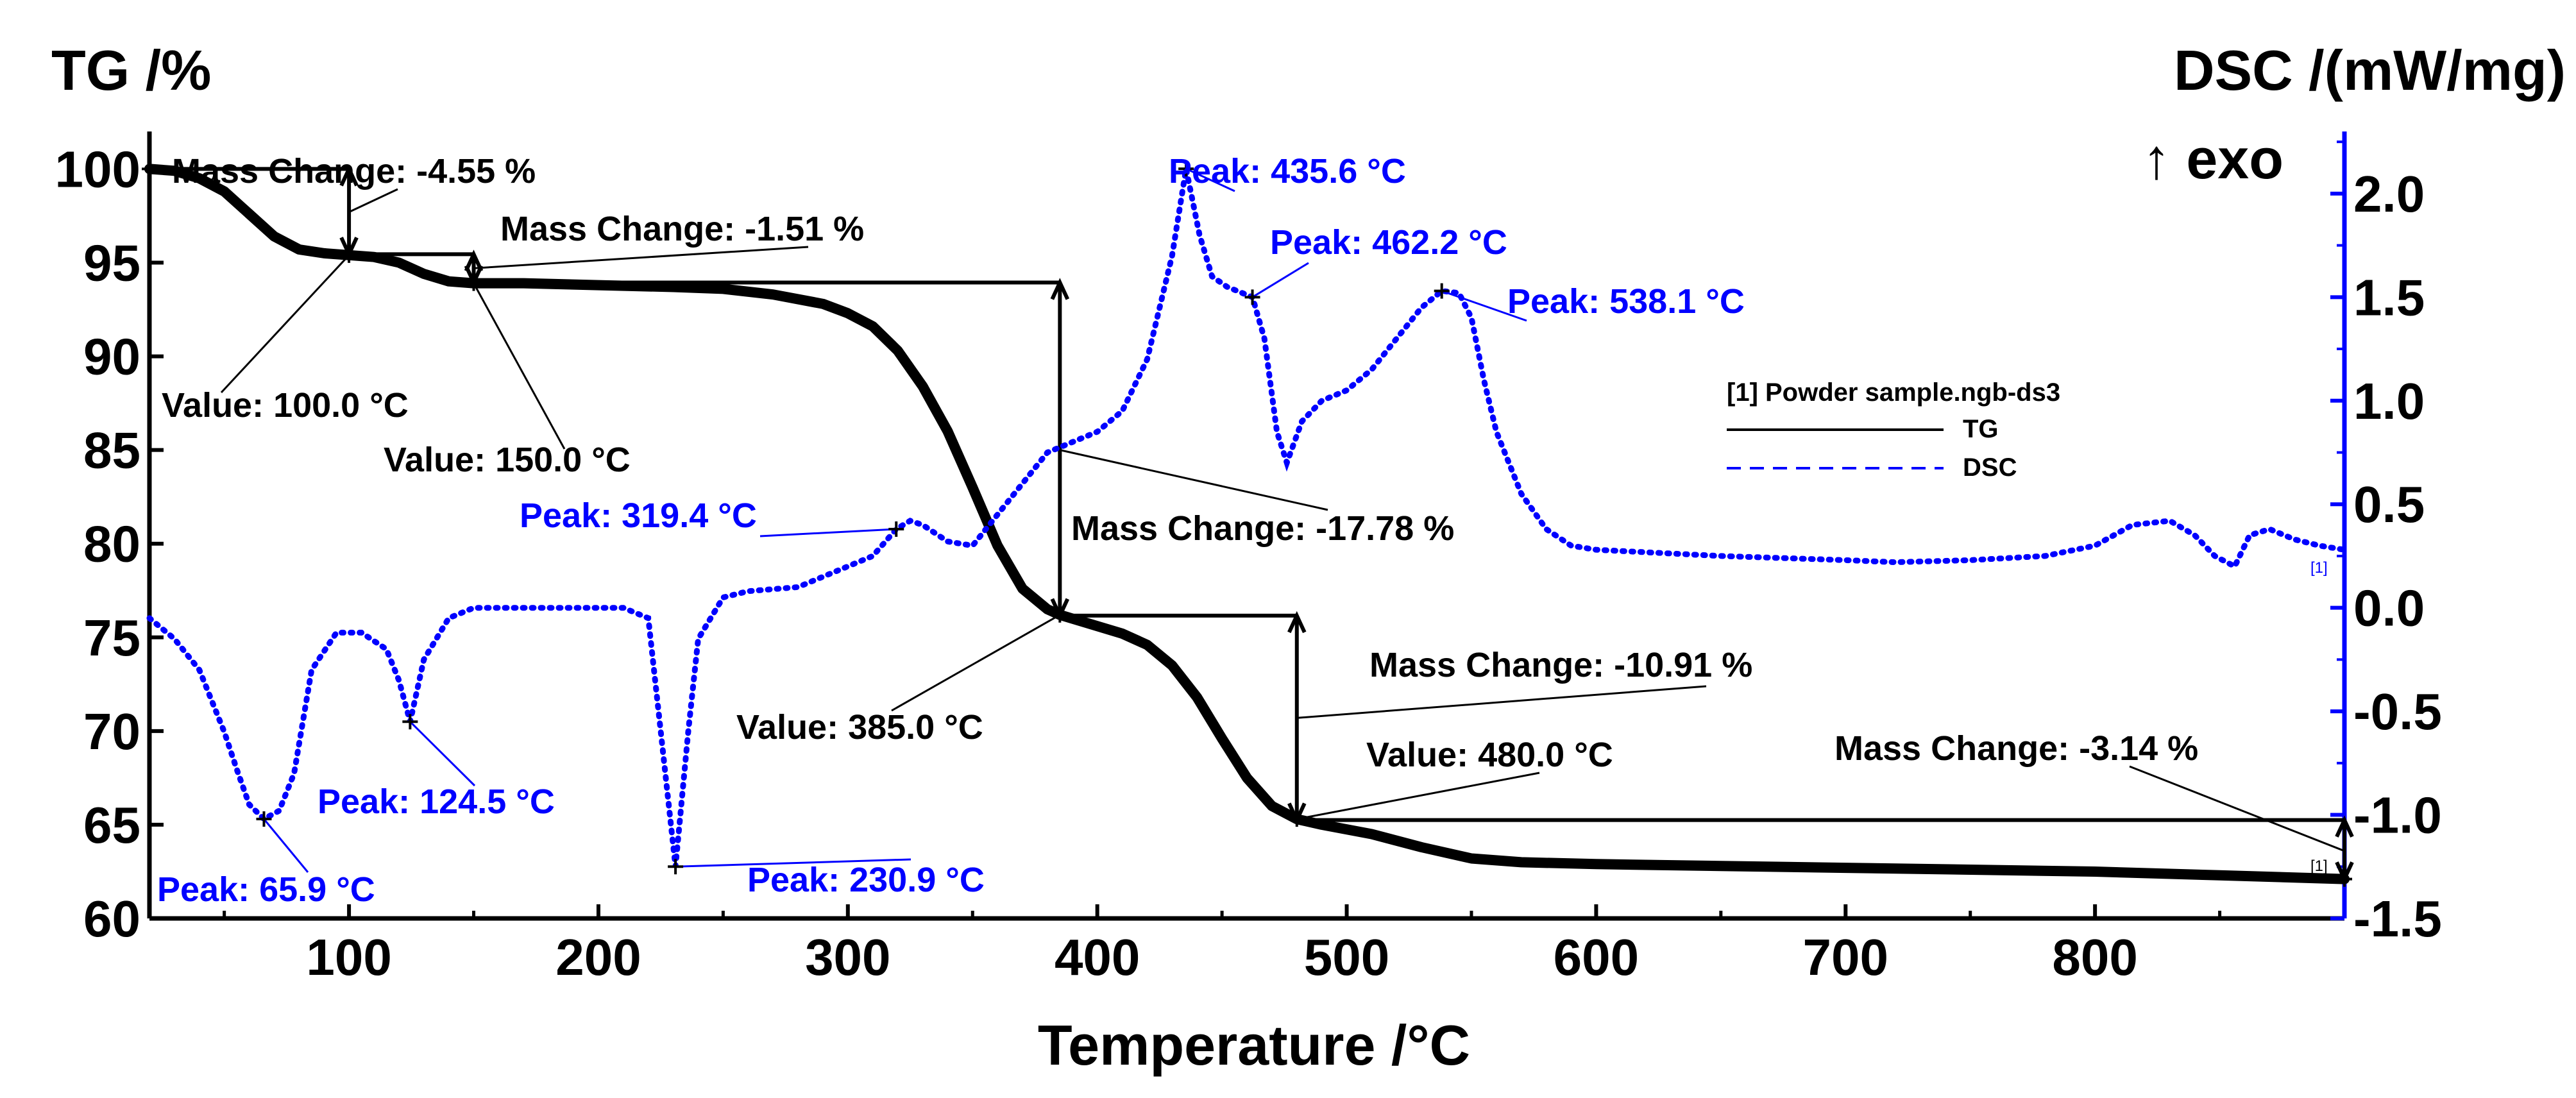  What do you see at coordinates (866, 880) in the screenshot?
I see `peak-label-230: Peak: 230.9 °C` at bounding box center [866, 880].